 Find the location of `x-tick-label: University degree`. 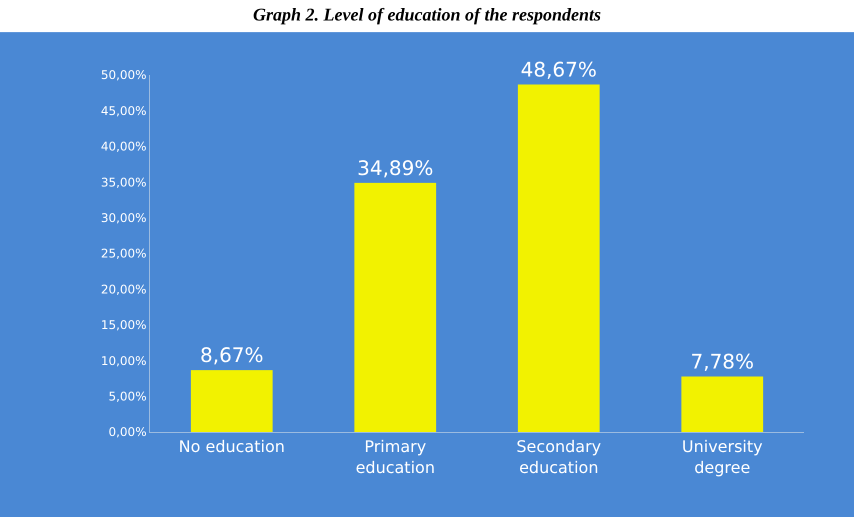

x-tick-label: University degree is located at coordinates (722, 457).